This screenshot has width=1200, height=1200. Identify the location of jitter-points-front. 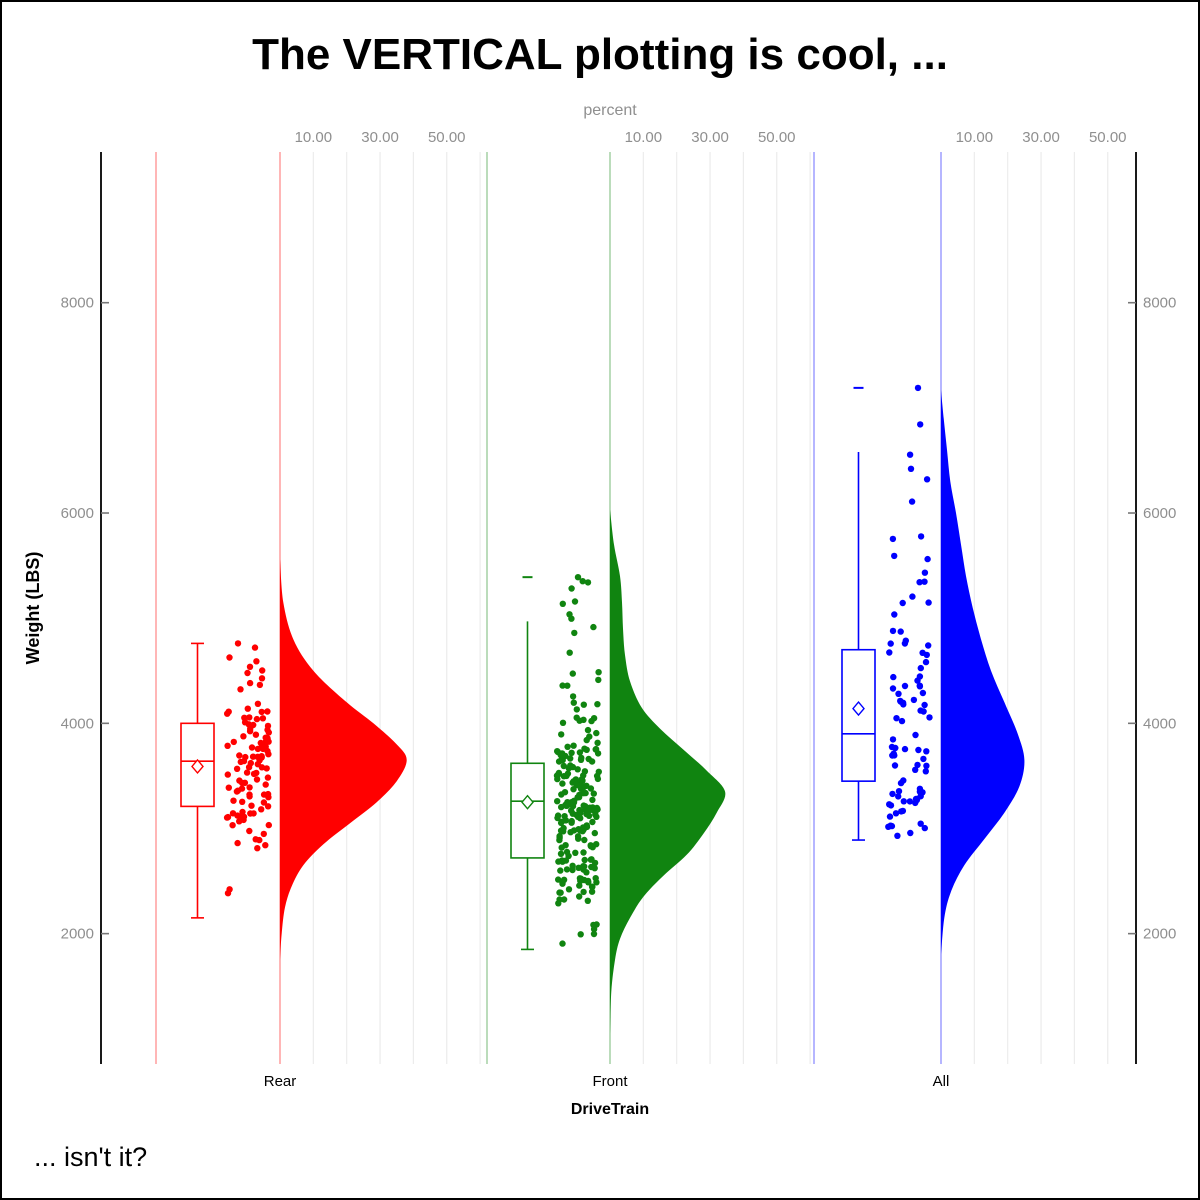
(577, 760).